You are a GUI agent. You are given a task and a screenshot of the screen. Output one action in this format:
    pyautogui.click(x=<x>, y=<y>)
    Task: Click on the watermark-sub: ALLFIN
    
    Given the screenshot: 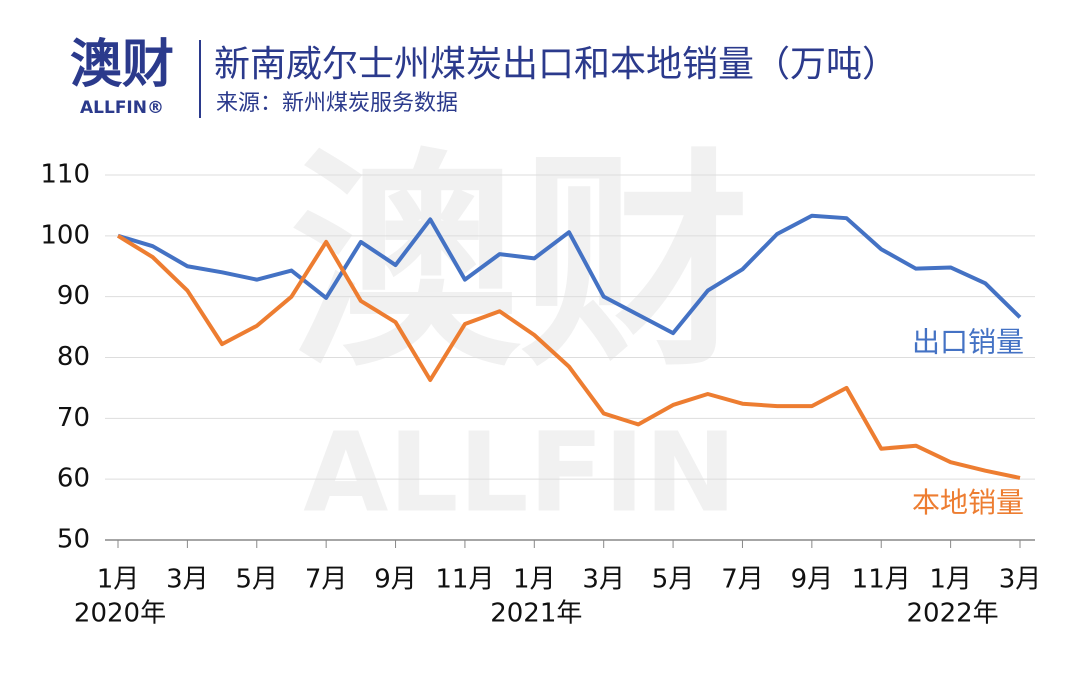 What is the action you would take?
    pyautogui.click(x=519, y=472)
    